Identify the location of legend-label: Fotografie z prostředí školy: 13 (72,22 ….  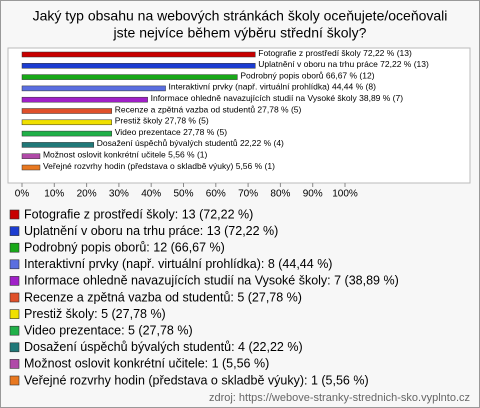
(138, 214).